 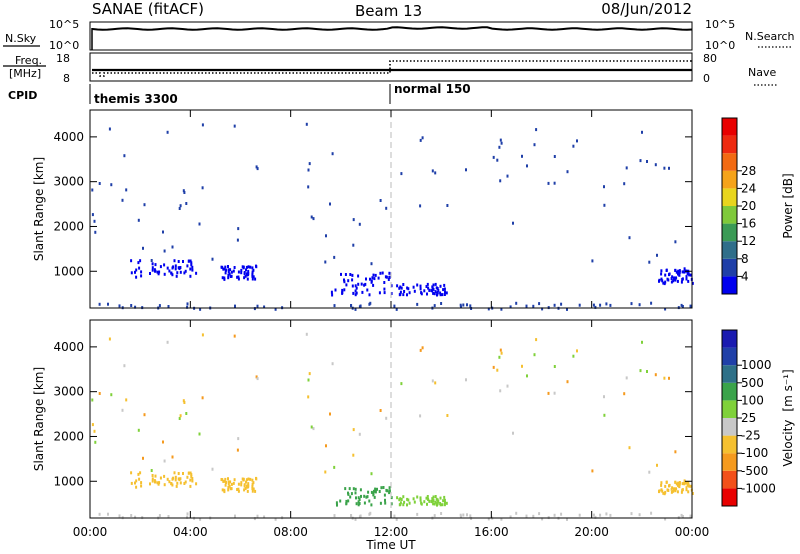 I want to click on nave-trace, so click(x=392, y=68).